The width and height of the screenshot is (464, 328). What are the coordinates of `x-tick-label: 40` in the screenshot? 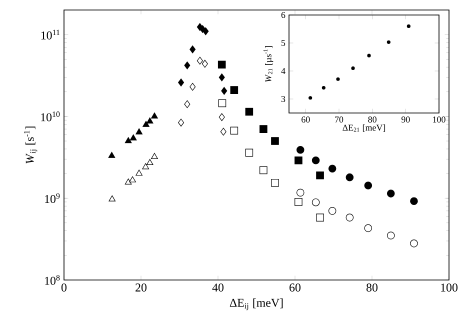 It's located at (218, 288).